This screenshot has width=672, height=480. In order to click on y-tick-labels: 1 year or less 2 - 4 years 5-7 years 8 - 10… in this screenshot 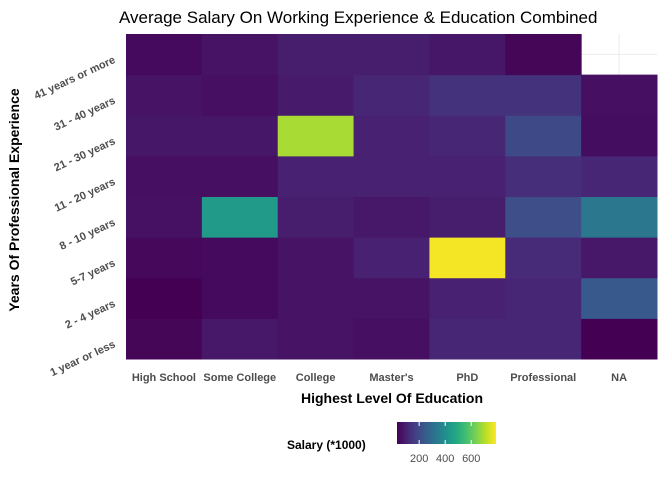, I will do `click(74, 216)`.